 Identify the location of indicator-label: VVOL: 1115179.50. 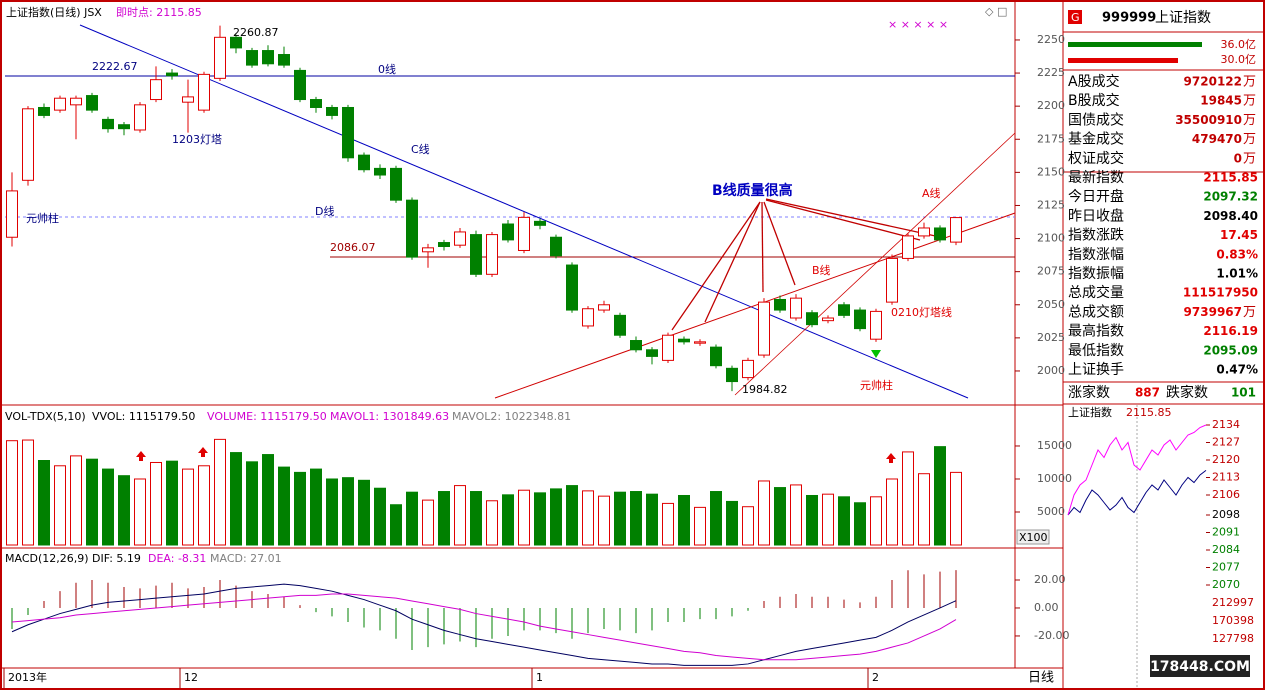
(143, 416).